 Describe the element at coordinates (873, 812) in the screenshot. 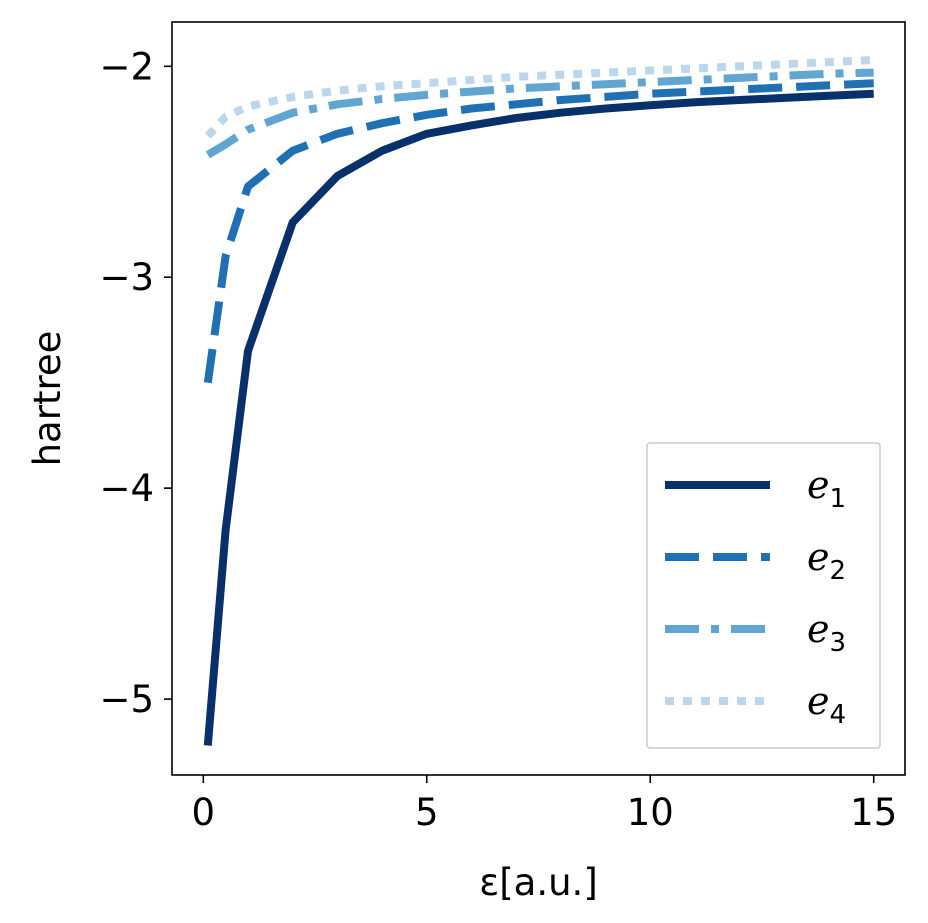

I see `x-tick-label: 15` at that location.